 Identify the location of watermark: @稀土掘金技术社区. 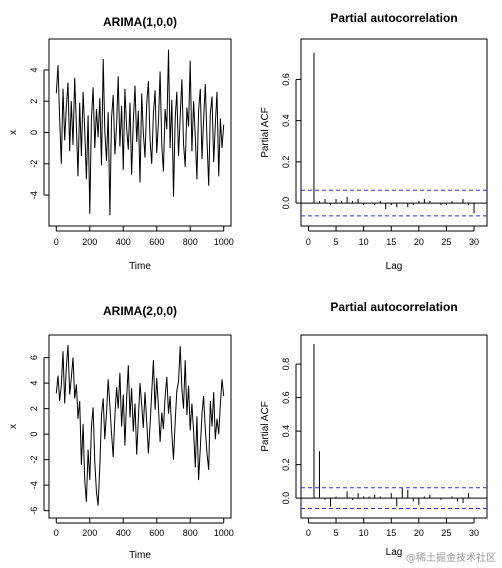
(451, 558).